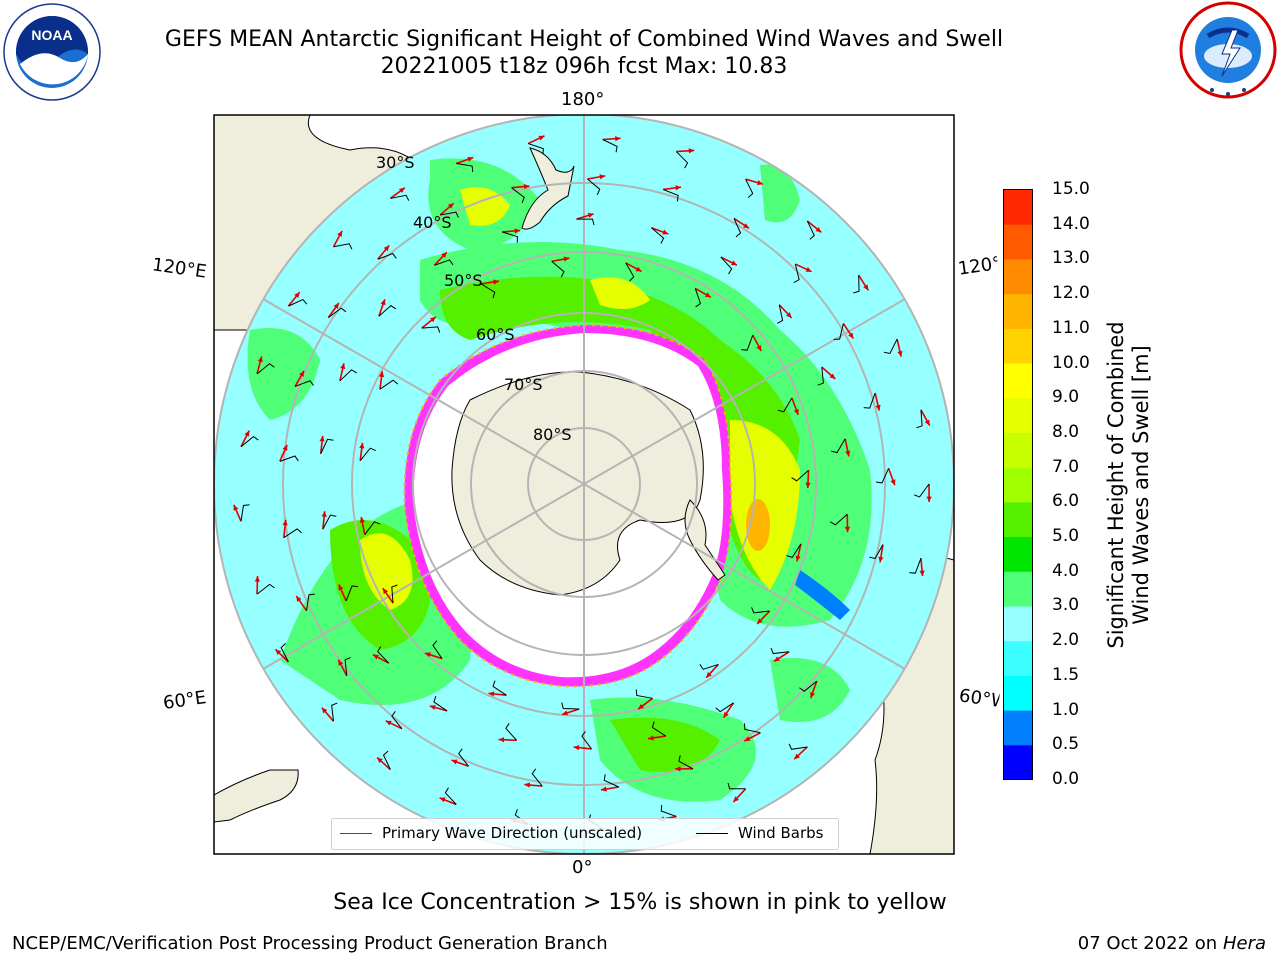  I want to click on lat-label-50s: 50°S, so click(463, 280).